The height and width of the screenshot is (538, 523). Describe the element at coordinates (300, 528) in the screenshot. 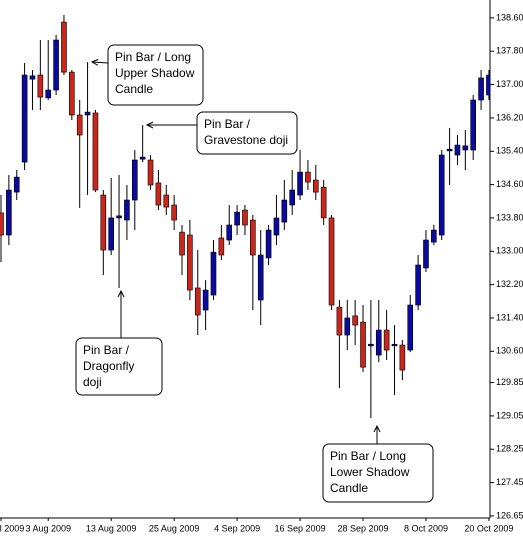

I see `x-tick-label: 16 Sep 2009` at that location.